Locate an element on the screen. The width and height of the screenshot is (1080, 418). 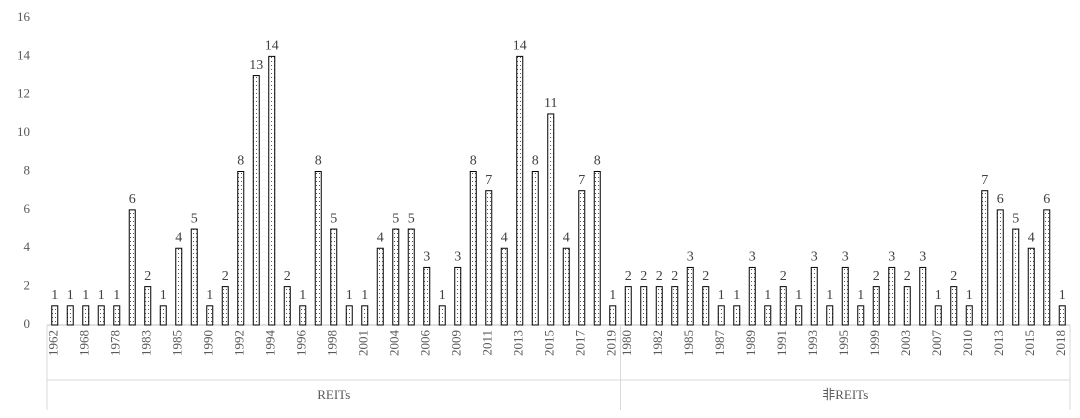
x-tick-label: 1989 is located at coordinates (750, 343).